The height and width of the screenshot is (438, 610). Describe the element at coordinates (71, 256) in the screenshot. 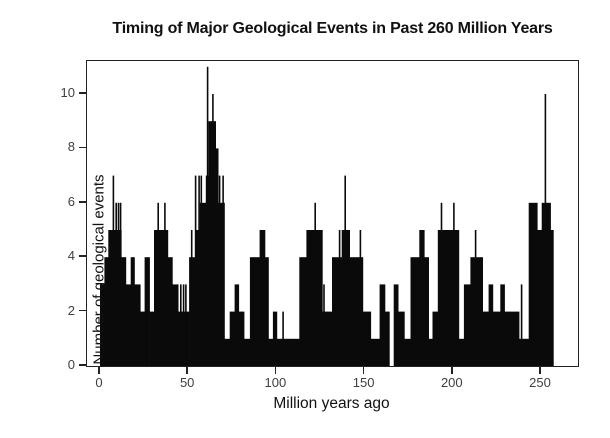

I see `y-tick-label: 4` at that location.